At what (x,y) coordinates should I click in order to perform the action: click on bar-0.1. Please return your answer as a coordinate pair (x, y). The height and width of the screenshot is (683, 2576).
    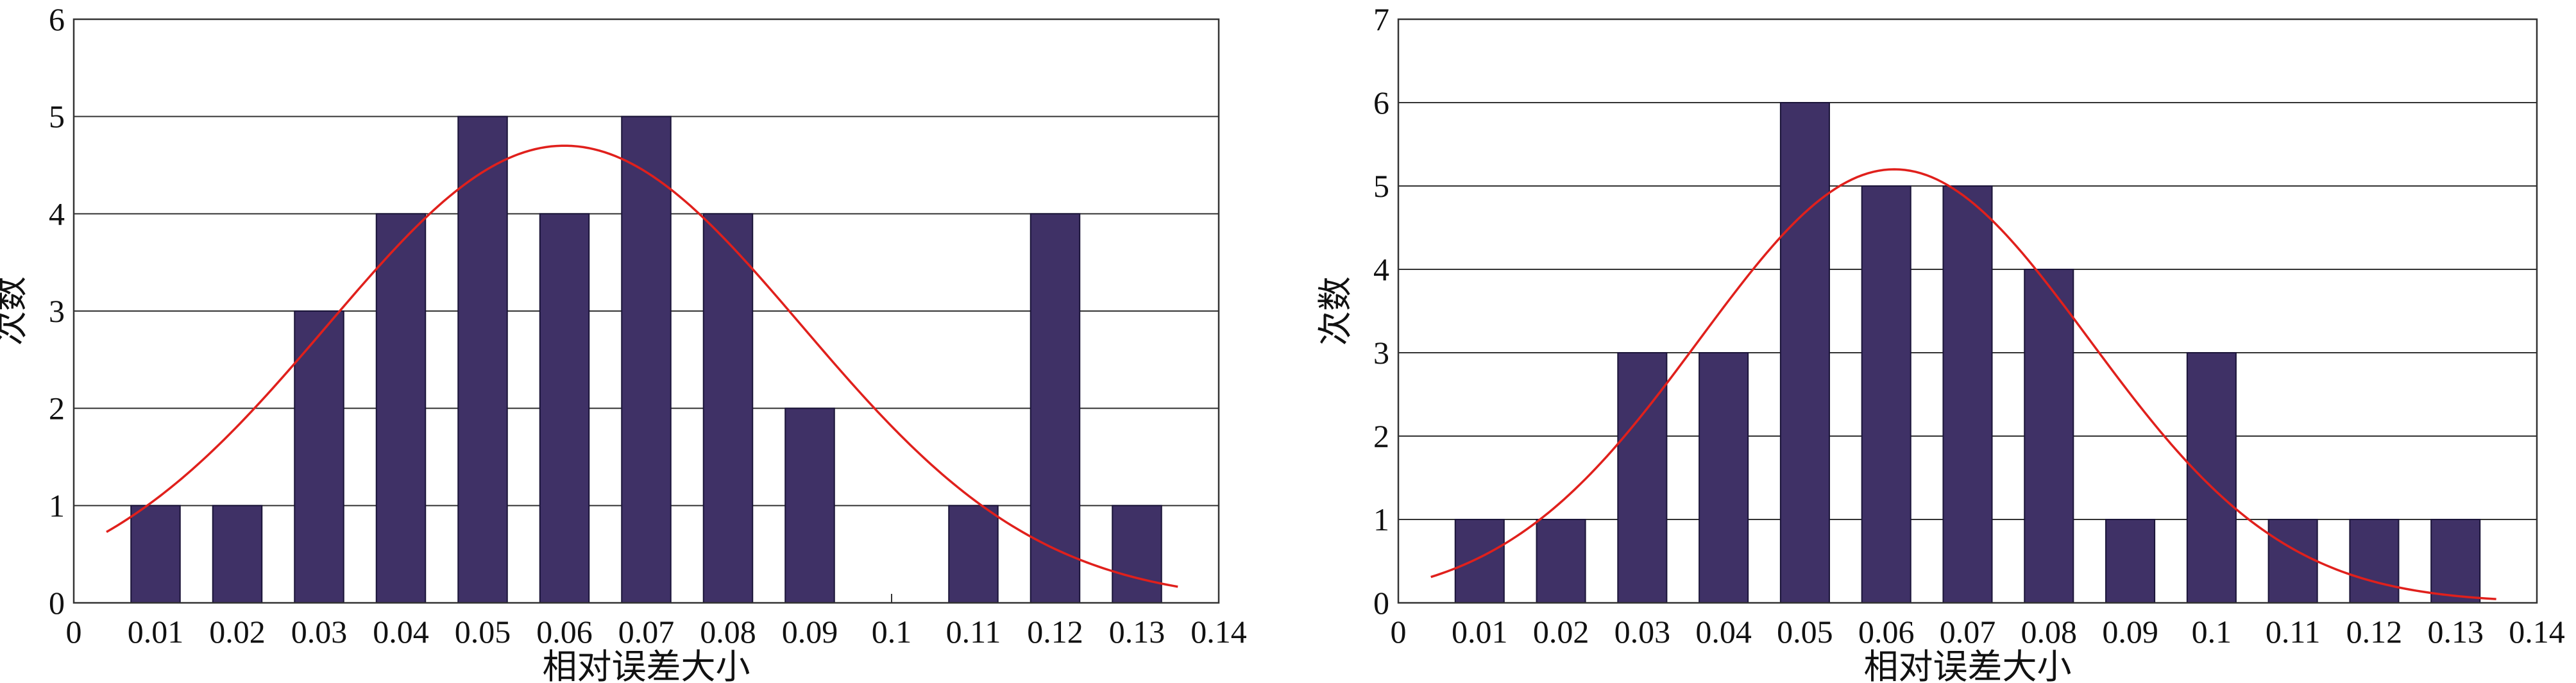
    Looking at the image, I should click on (2211, 477).